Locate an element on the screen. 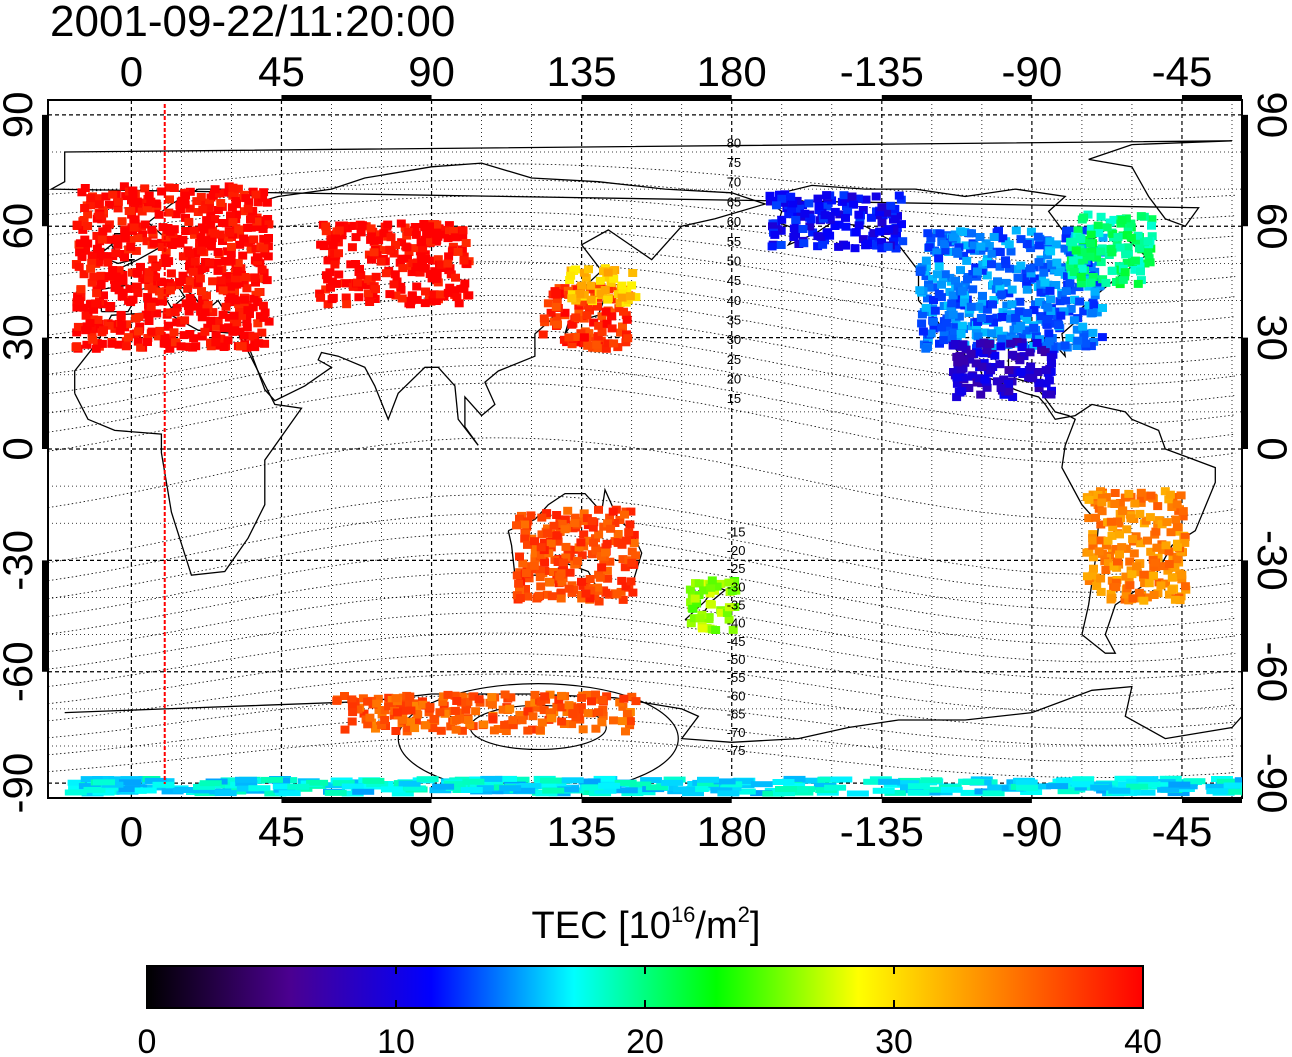 The height and width of the screenshot is (1057, 1292). colorbar-title-main: TEC [10 is located at coordinates (601, 926).